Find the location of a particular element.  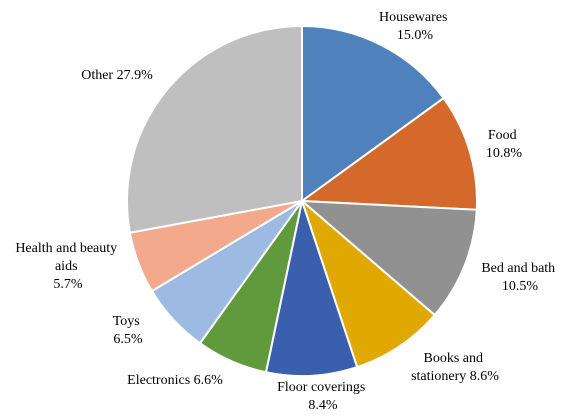

label-floor-coverings-name: Floor coverings is located at coordinates (321, 387).